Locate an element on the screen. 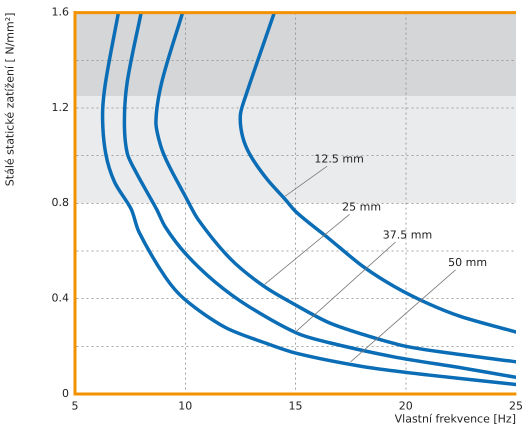  annotation: 12.5 mm is located at coordinates (339, 159).